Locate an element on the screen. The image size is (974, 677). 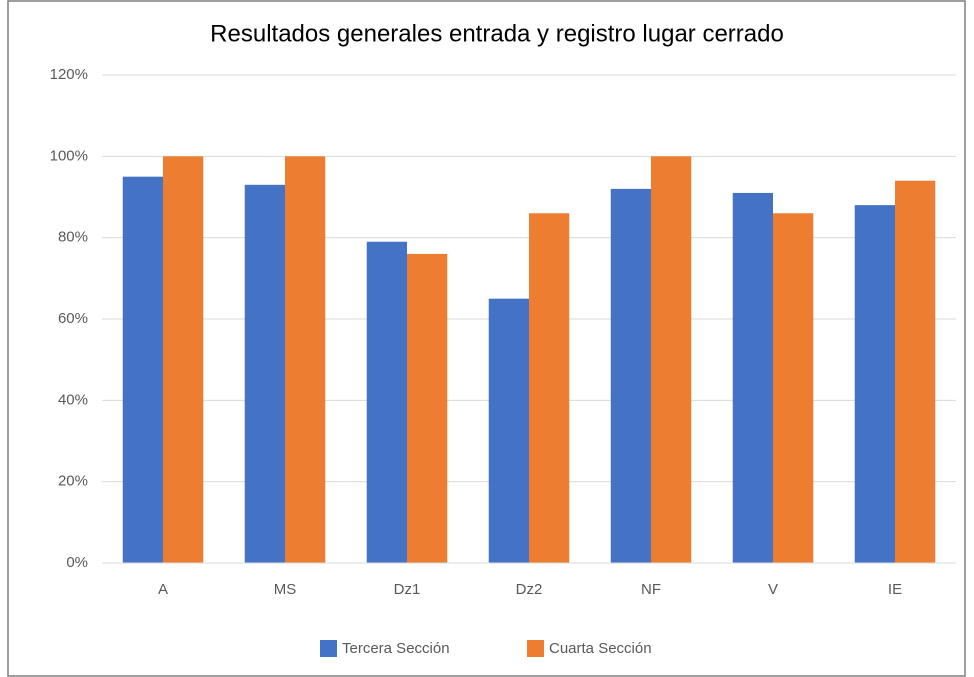
x-tick-label: Dz2 is located at coordinates (529, 589).